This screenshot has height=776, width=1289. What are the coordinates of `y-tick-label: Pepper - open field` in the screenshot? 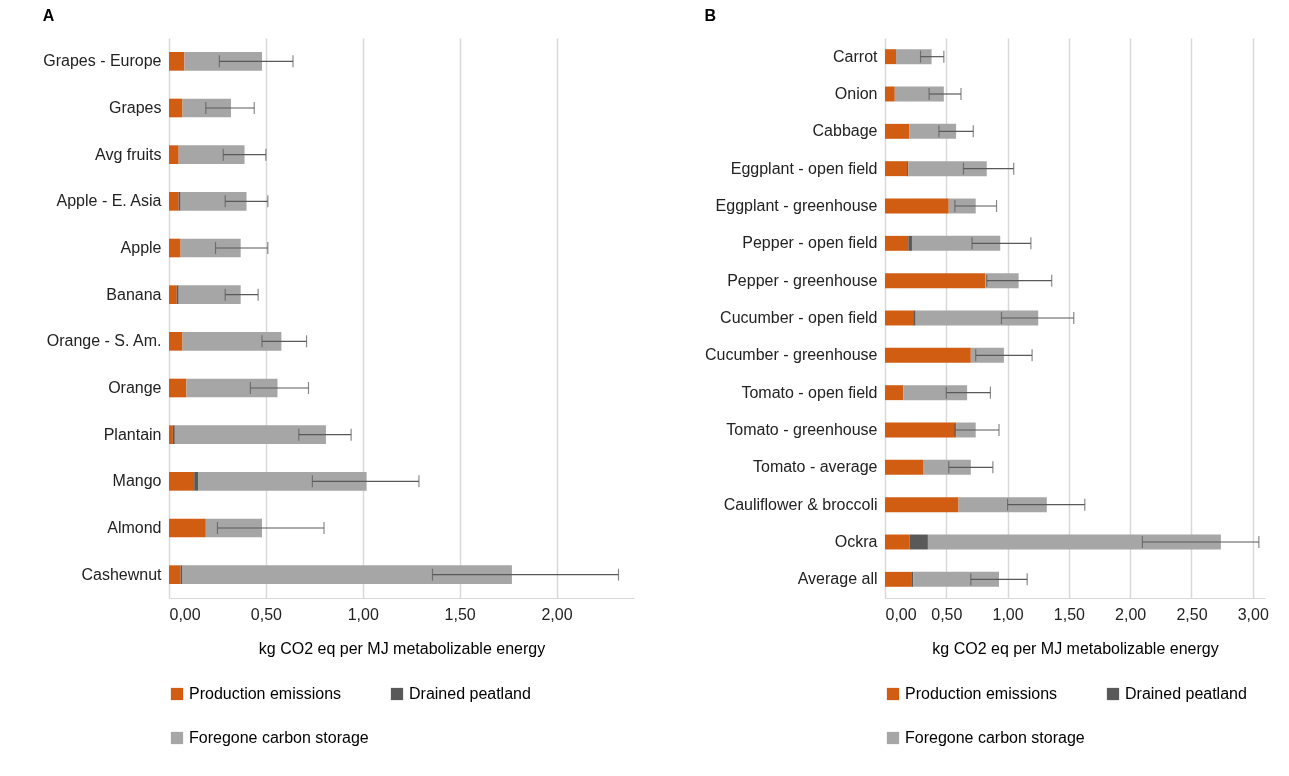 It's located at (810, 243).